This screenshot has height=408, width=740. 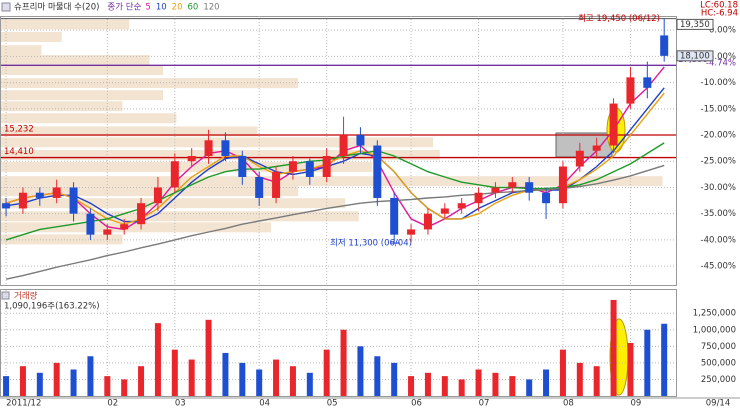 What do you see at coordinates (718, 188) in the screenshot?
I see `y-tick-label: -30.00%` at bounding box center [718, 188].